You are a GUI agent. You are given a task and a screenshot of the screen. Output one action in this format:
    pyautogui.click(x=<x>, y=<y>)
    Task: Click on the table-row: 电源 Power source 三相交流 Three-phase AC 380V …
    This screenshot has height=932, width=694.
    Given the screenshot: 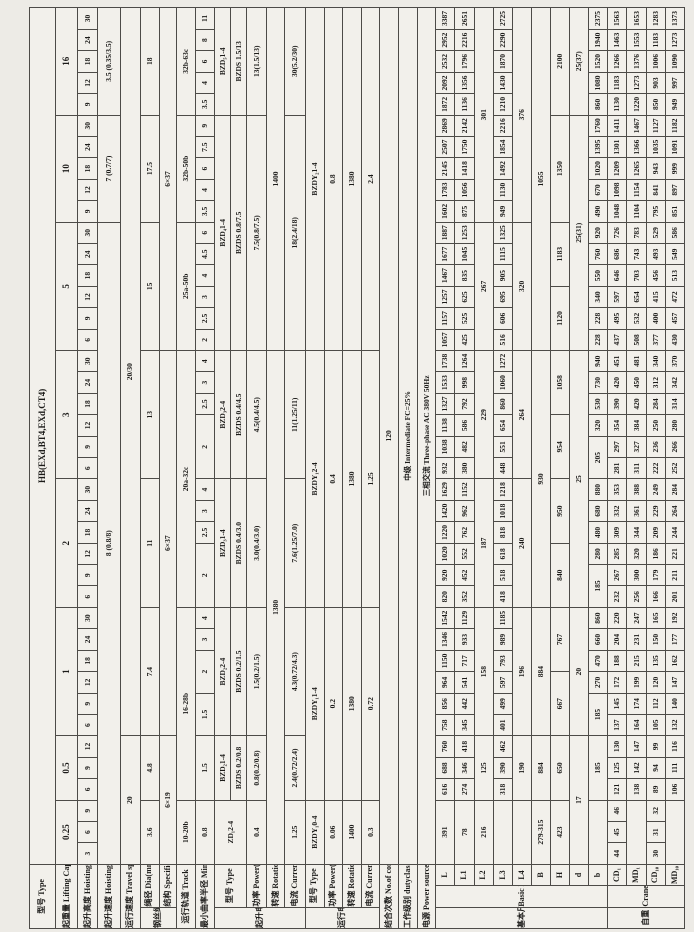 What is the action you would take?
    pyautogui.click(x=426, y=468)
    